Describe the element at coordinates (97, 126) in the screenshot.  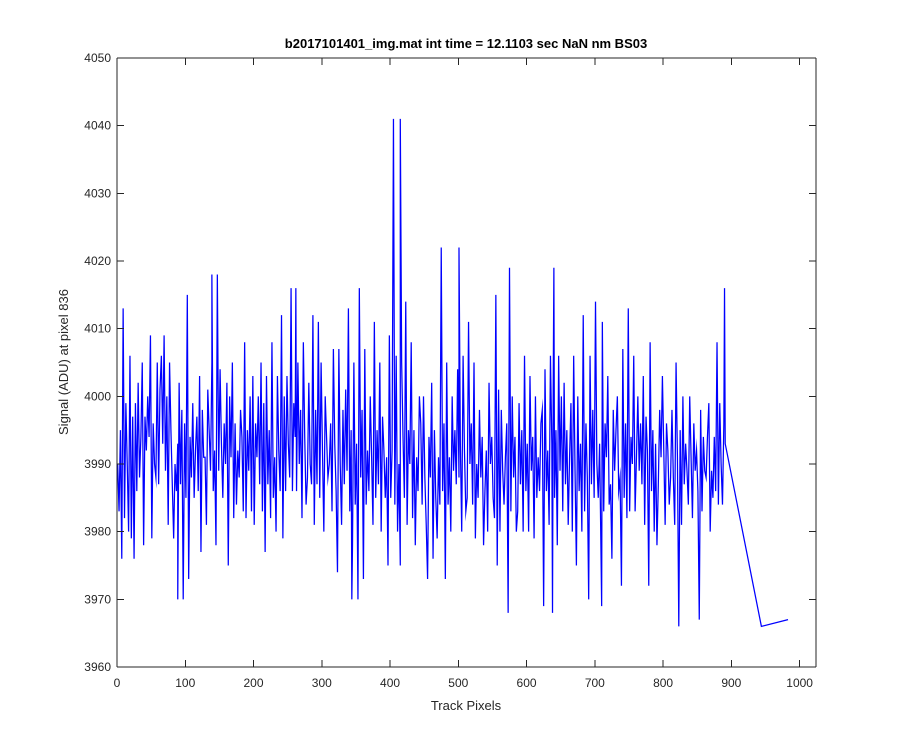
I see `y-tick-label: 4040` at that location.